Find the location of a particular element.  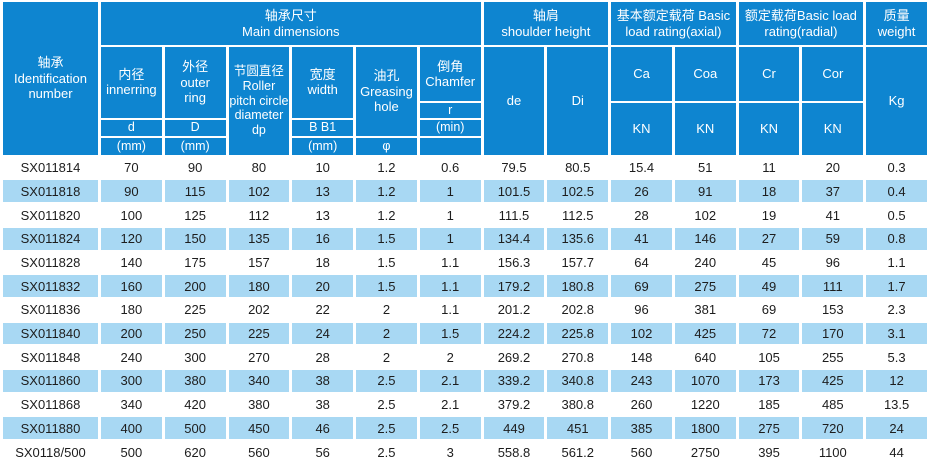

value-cell: 275 is located at coordinates (769, 428).